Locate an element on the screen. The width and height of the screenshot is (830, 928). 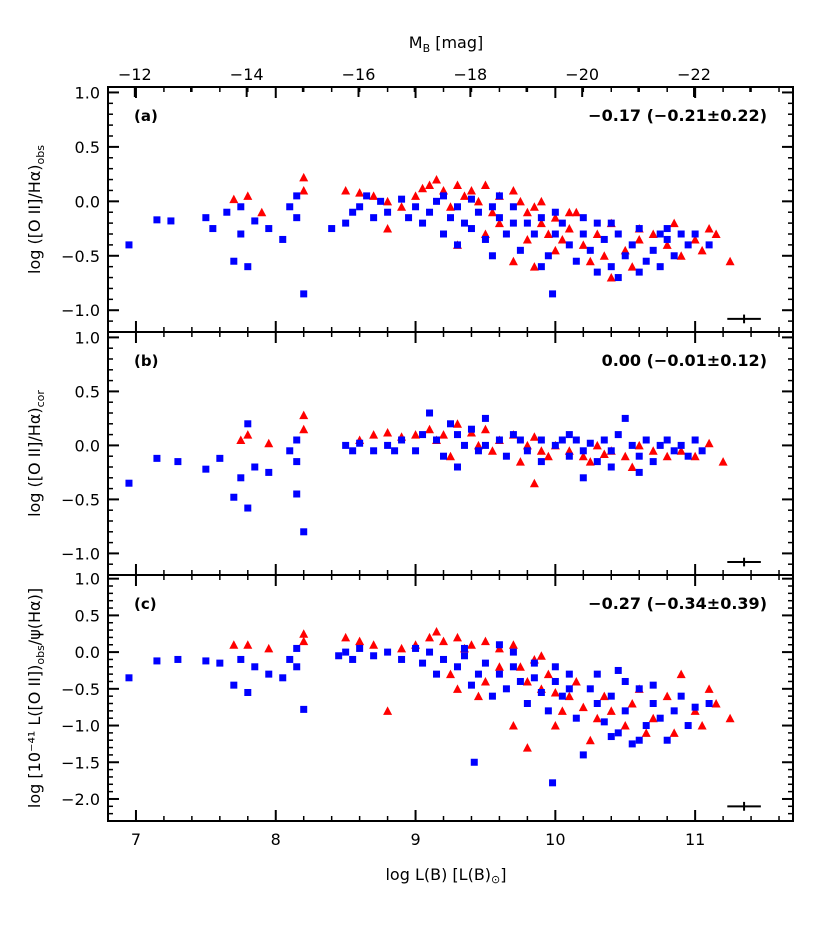
y-axis-label: log ([O II]/Hα)cor is located at coordinates (36, 453).